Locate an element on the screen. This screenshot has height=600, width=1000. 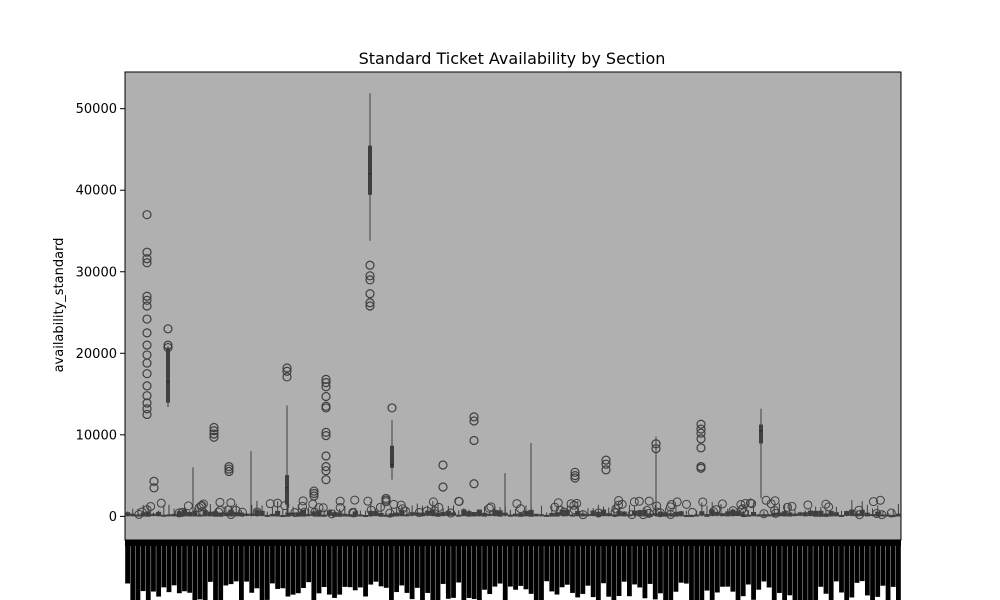
x-tick-band is located at coordinates (513, 543).